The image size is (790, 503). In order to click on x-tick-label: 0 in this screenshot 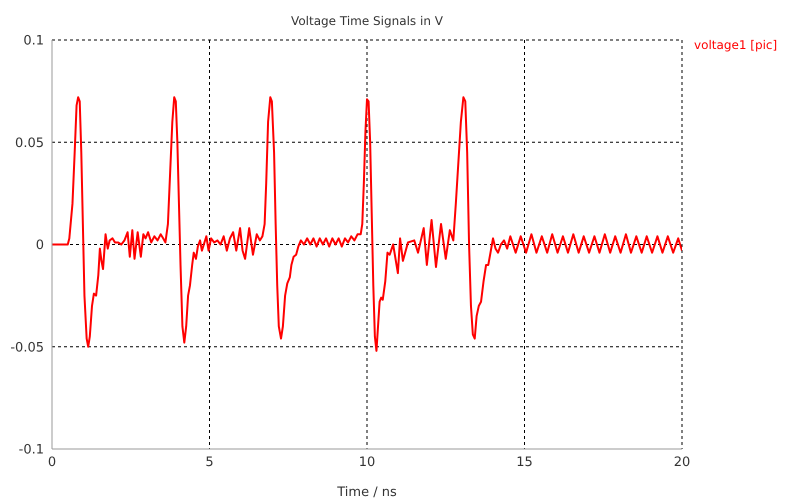, I will do `click(52, 462)`.